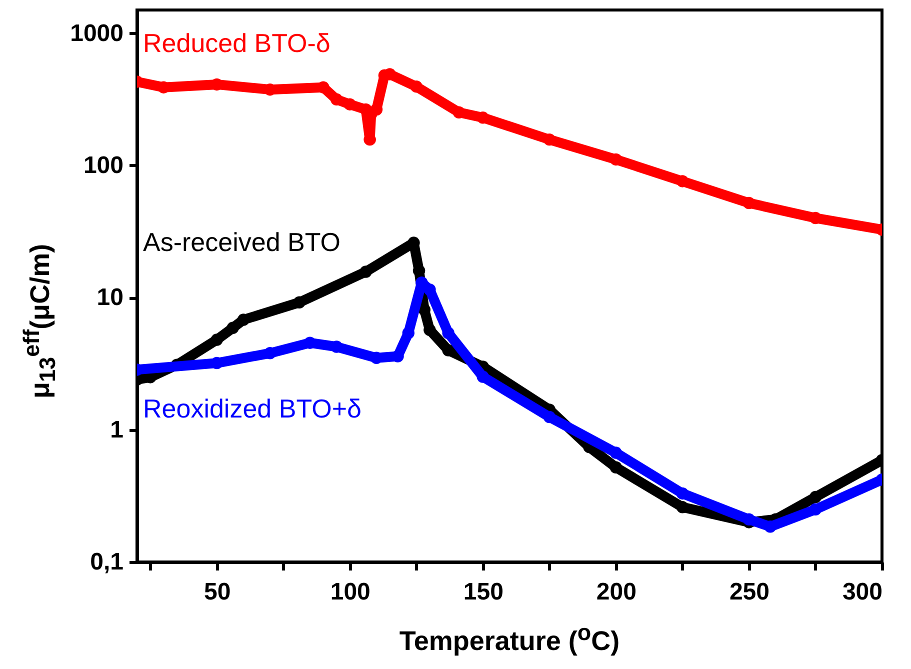 The height and width of the screenshot is (669, 911). I want to click on x-tick-label: 100, so click(350, 592).